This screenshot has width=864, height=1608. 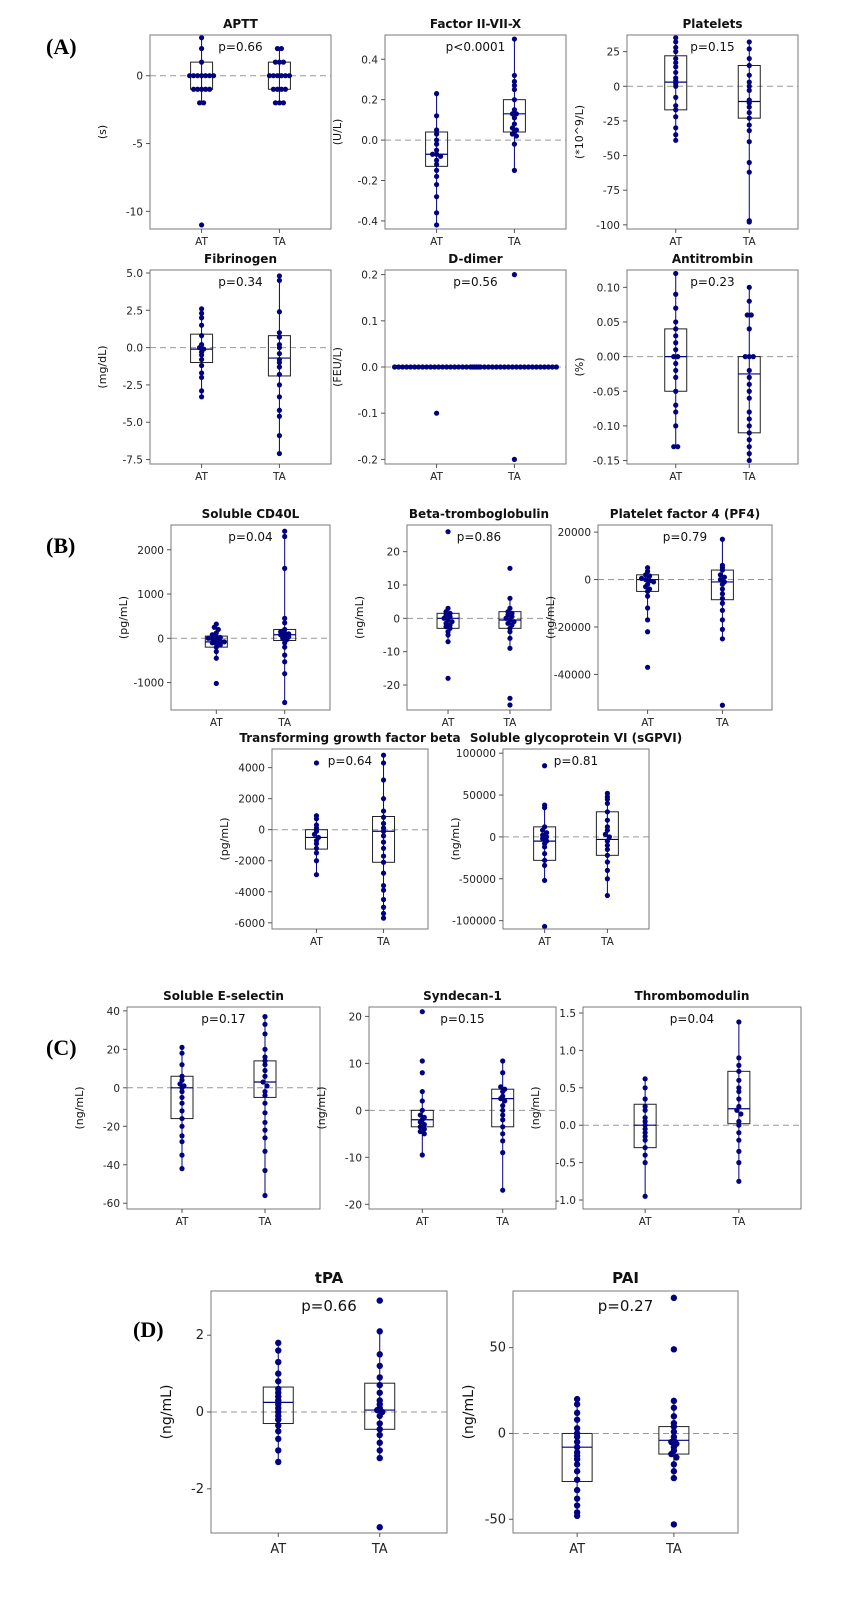 What do you see at coordinates (150, 551) in the screenshot?
I see `y-tick-label: 2000` at bounding box center [150, 551].